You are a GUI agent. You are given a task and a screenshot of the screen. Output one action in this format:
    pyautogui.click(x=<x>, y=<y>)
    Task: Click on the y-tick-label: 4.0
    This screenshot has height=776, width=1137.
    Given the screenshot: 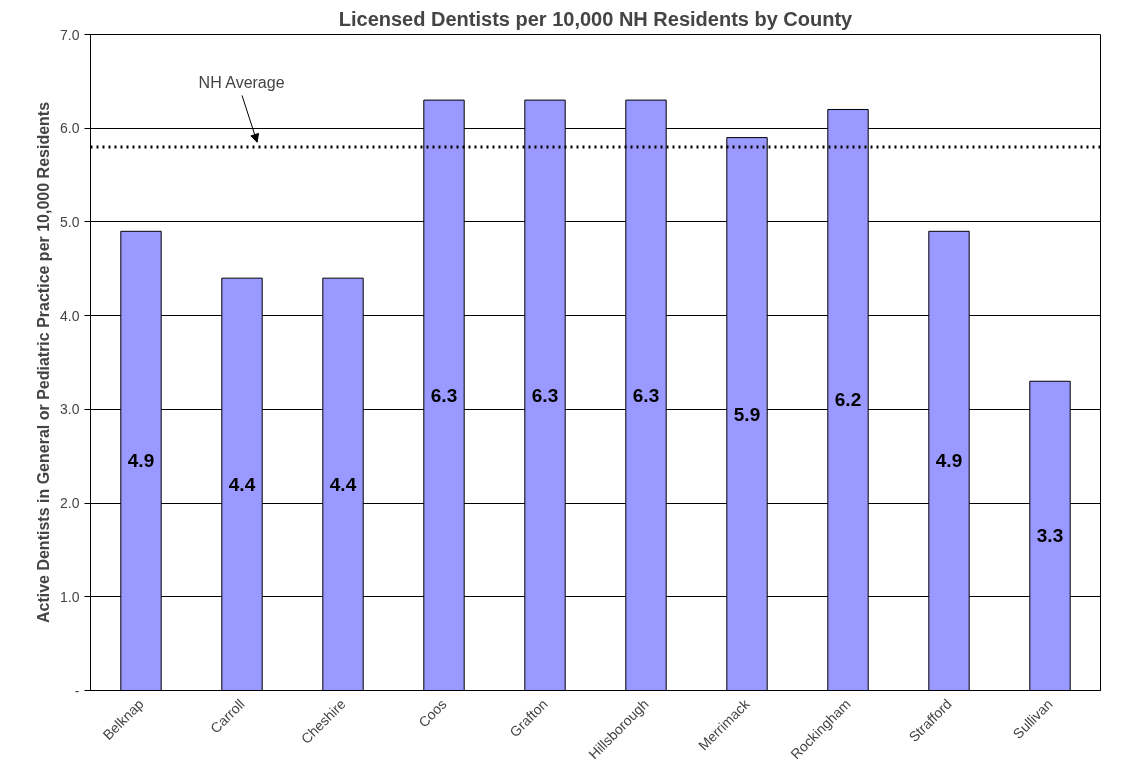 What is the action you would take?
    pyautogui.click(x=70, y=315)
    